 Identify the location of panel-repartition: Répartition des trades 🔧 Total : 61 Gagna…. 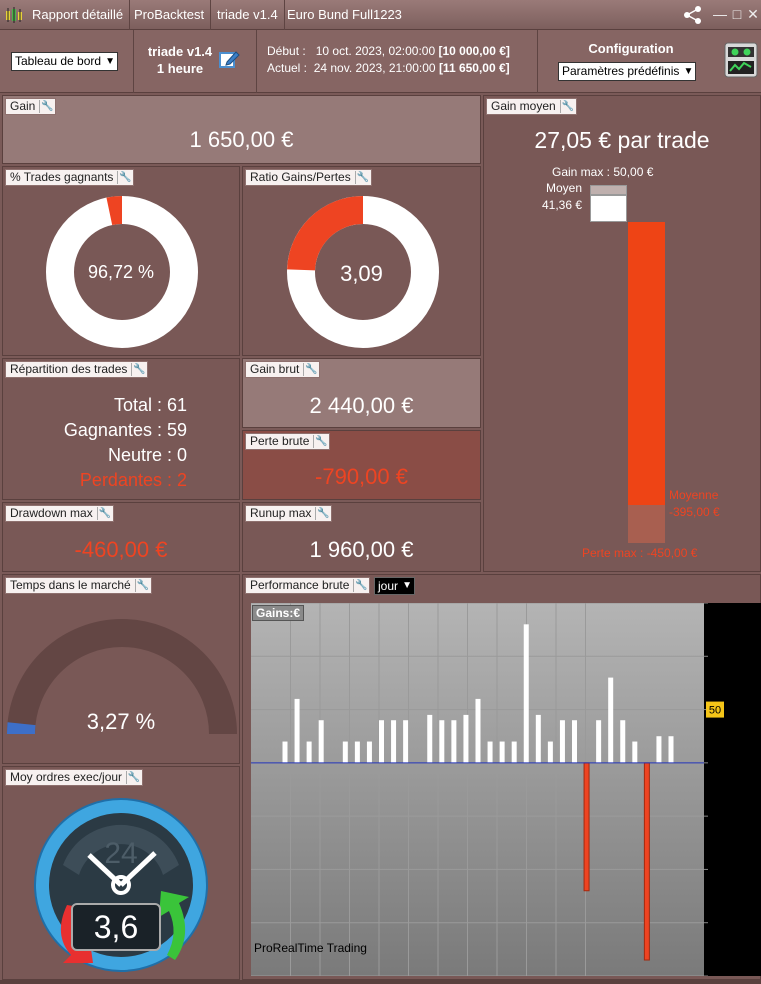
(121, 429).